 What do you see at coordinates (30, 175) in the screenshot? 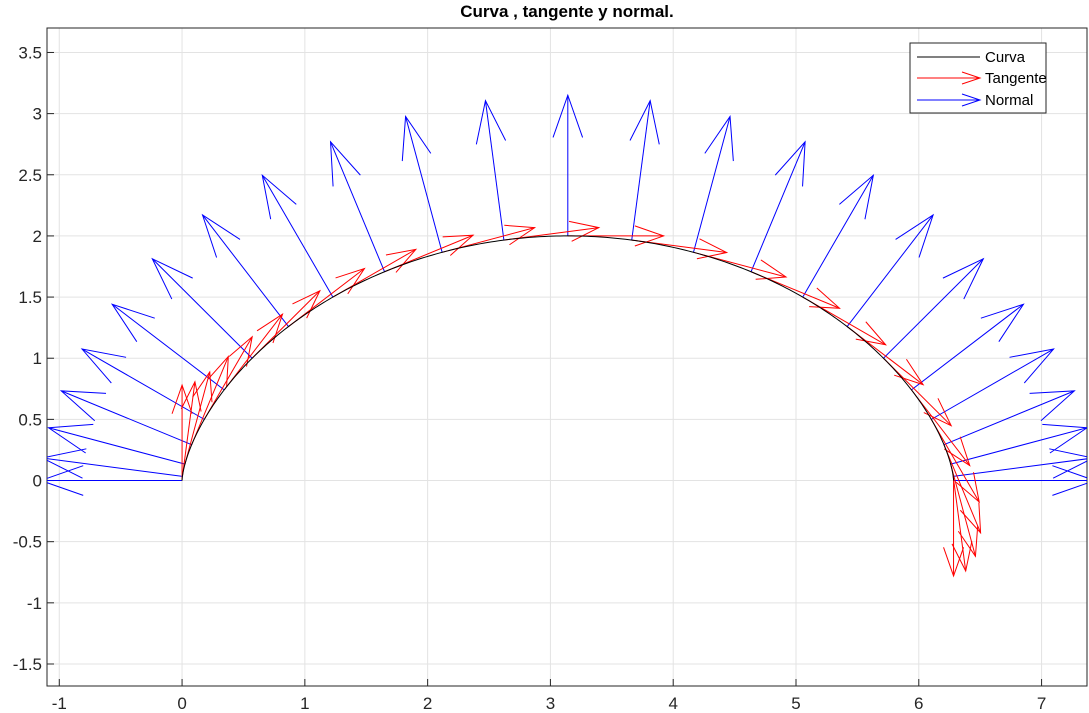
I see `y-tick-label: 2.5` at bounding box center [30, 175].